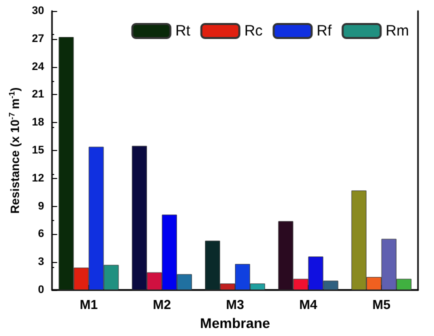  I want to click on x-axis-title: Membrane, so click(235, 322).